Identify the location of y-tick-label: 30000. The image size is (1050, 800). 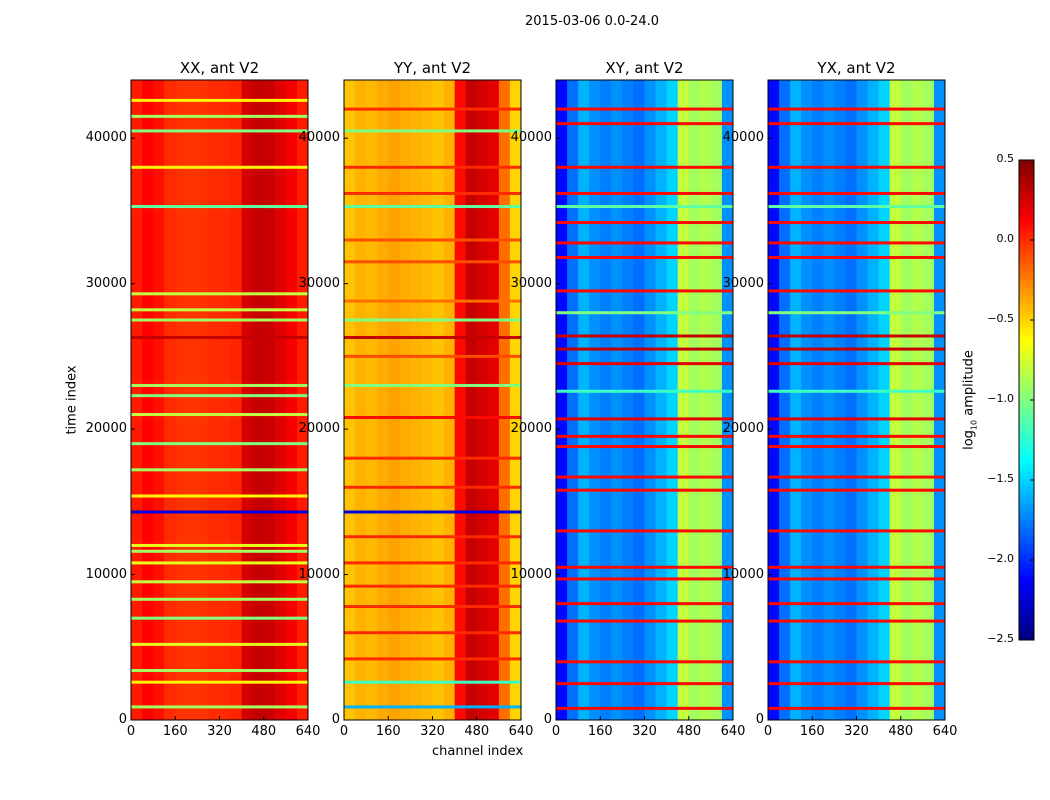
(319, 283).